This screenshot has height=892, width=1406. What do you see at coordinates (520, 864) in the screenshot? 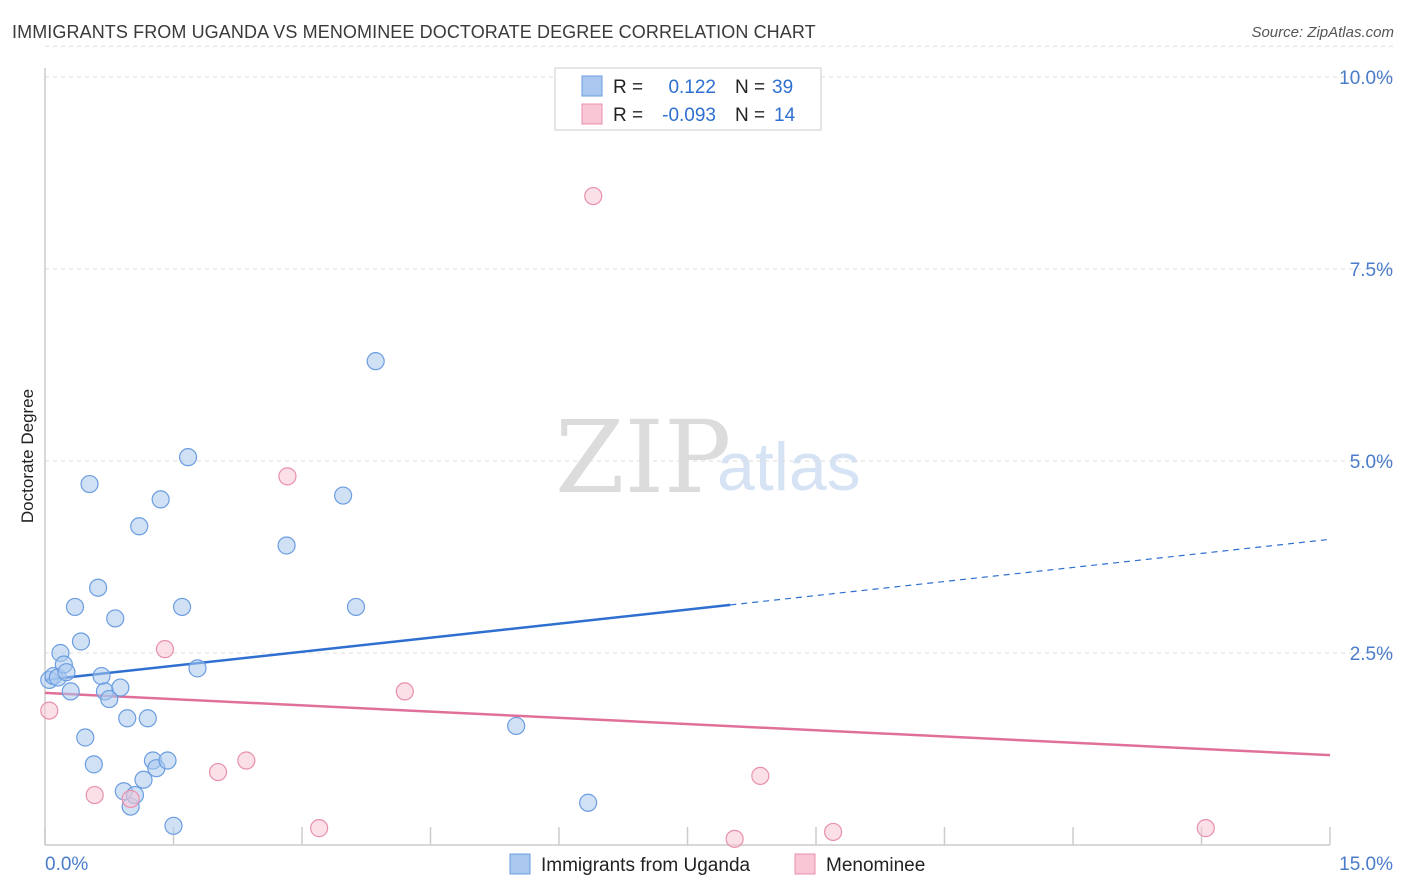
I see `legend-swatch-uganda` at bounding box center [520, 864].